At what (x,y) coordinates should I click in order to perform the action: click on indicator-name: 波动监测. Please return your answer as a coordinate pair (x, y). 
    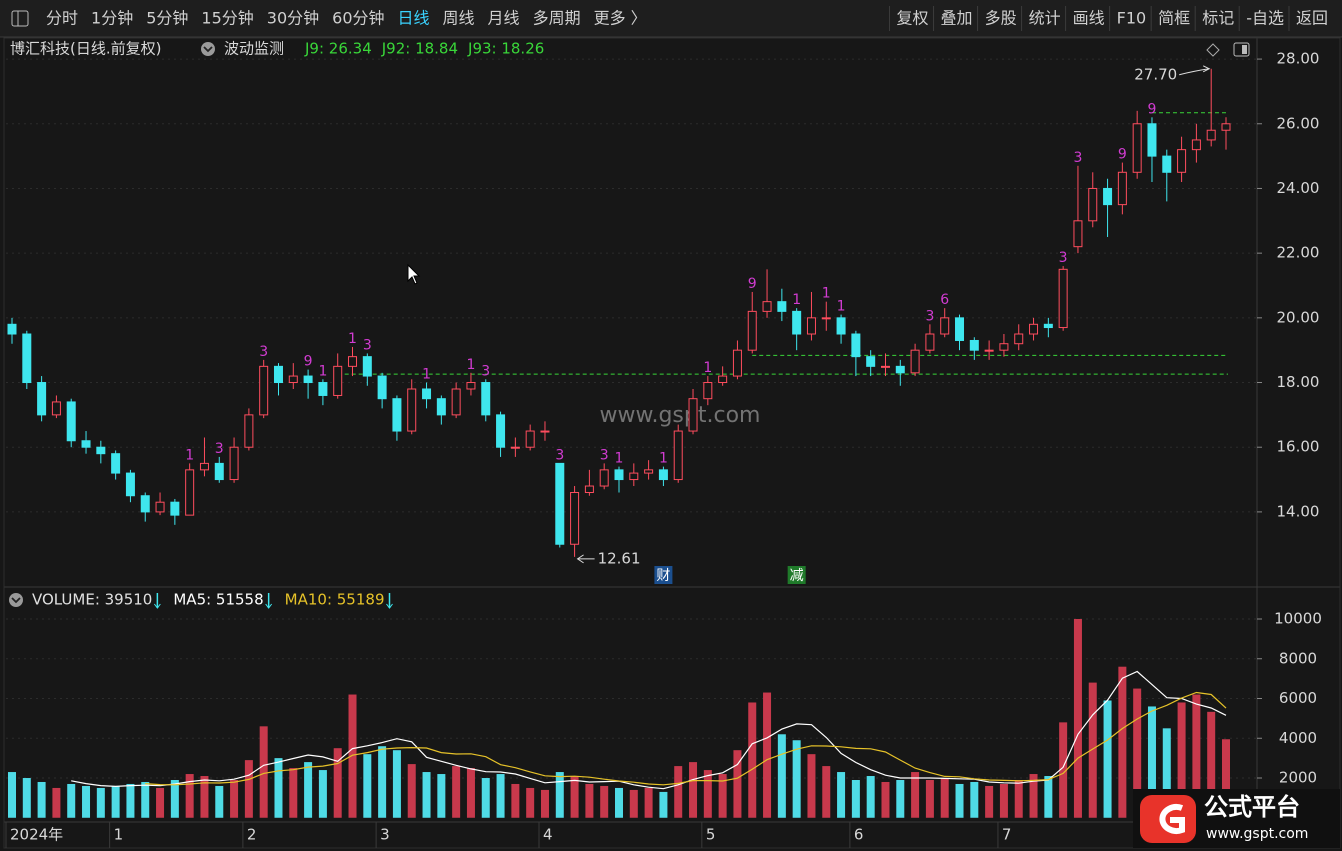
    Looking at the image, I should click on (254, 49).